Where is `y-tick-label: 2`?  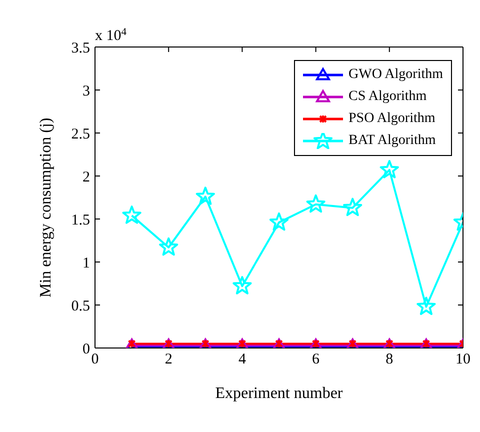 y-tick-label: 2 is located at coordinates (86, 177).